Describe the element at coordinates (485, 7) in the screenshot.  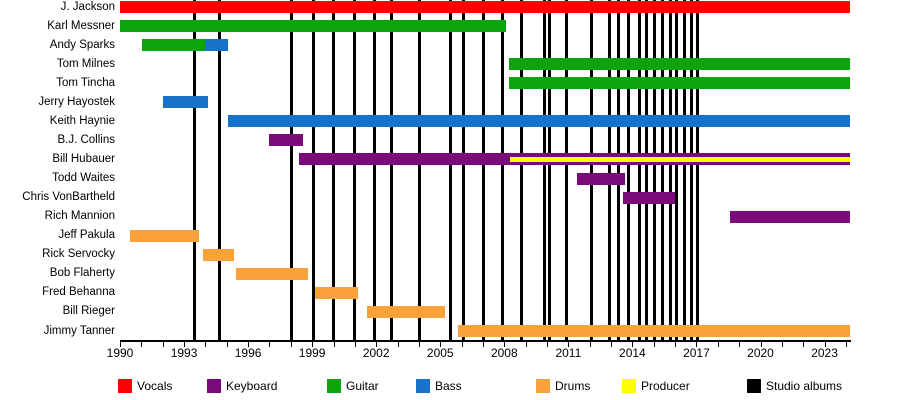
I see `timeline-bar-vocals` at that location.